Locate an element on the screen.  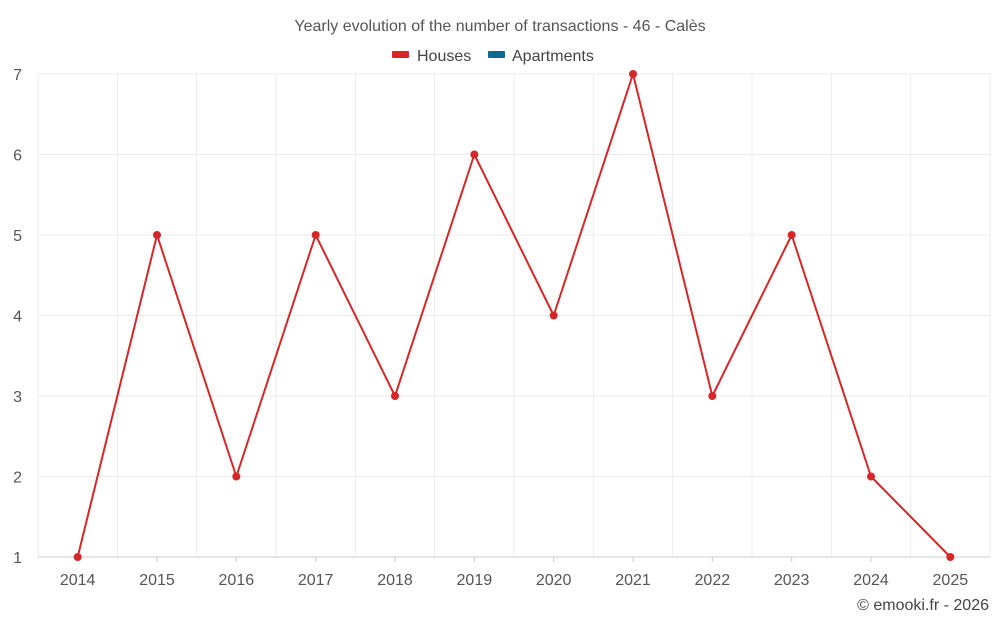
x-tick-label: 2025 is located at coordinates (951, 580).